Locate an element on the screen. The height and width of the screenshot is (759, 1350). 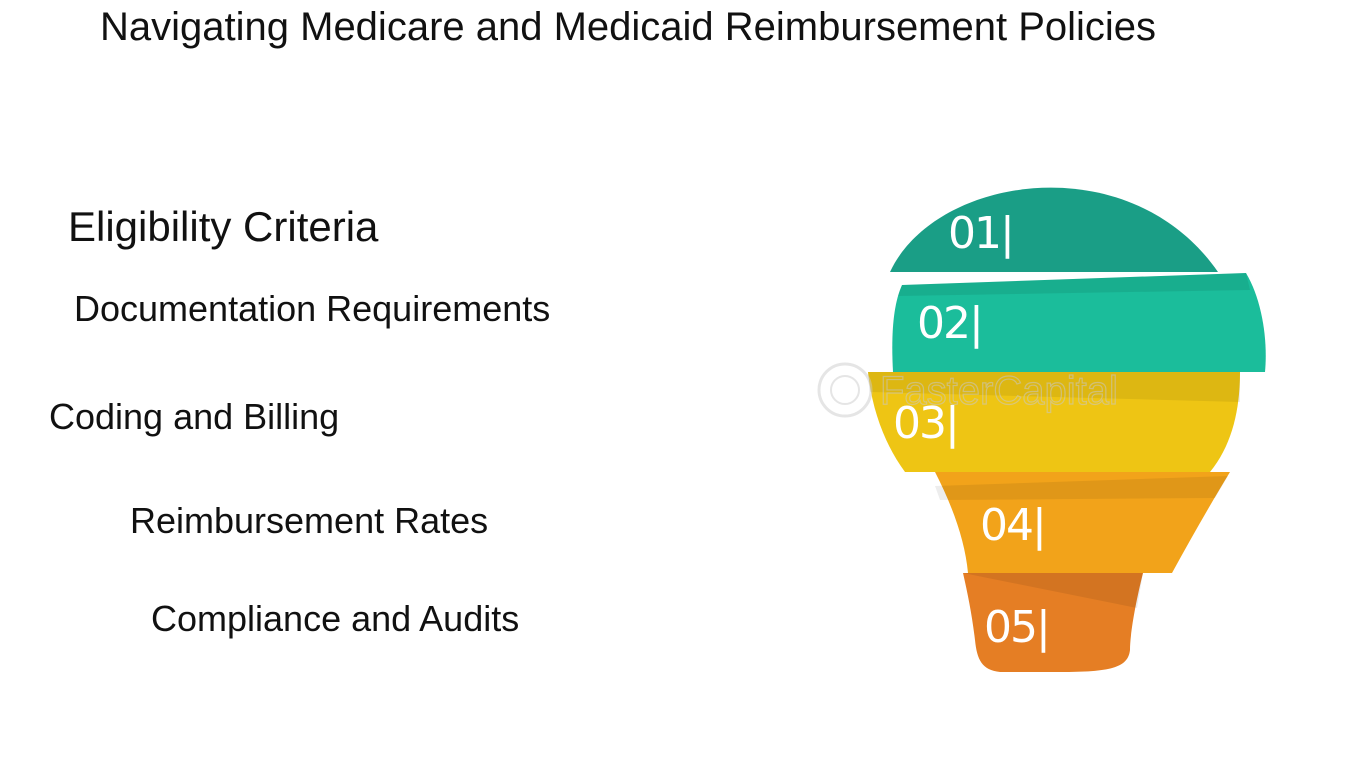
step-number-02: 02| is located at coordinates (949, 323).